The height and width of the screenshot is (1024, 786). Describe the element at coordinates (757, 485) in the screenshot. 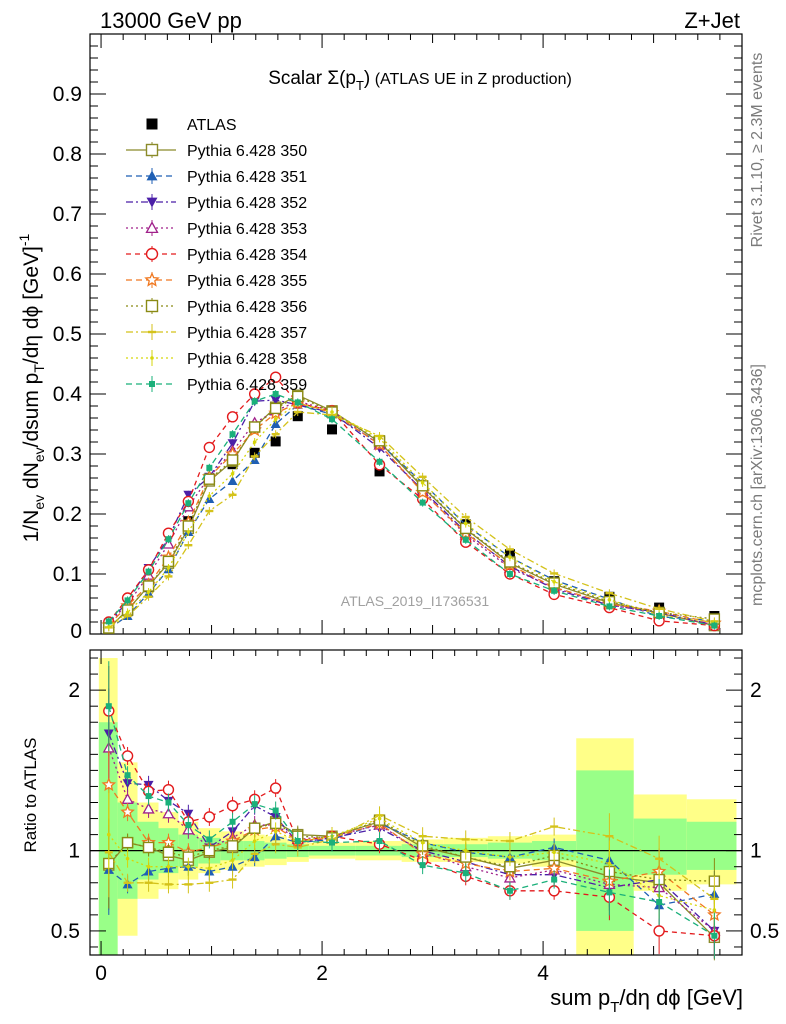

I see `mcplots-label: mcplots.cern.ch [arXiv:1306.3436]` at that location.